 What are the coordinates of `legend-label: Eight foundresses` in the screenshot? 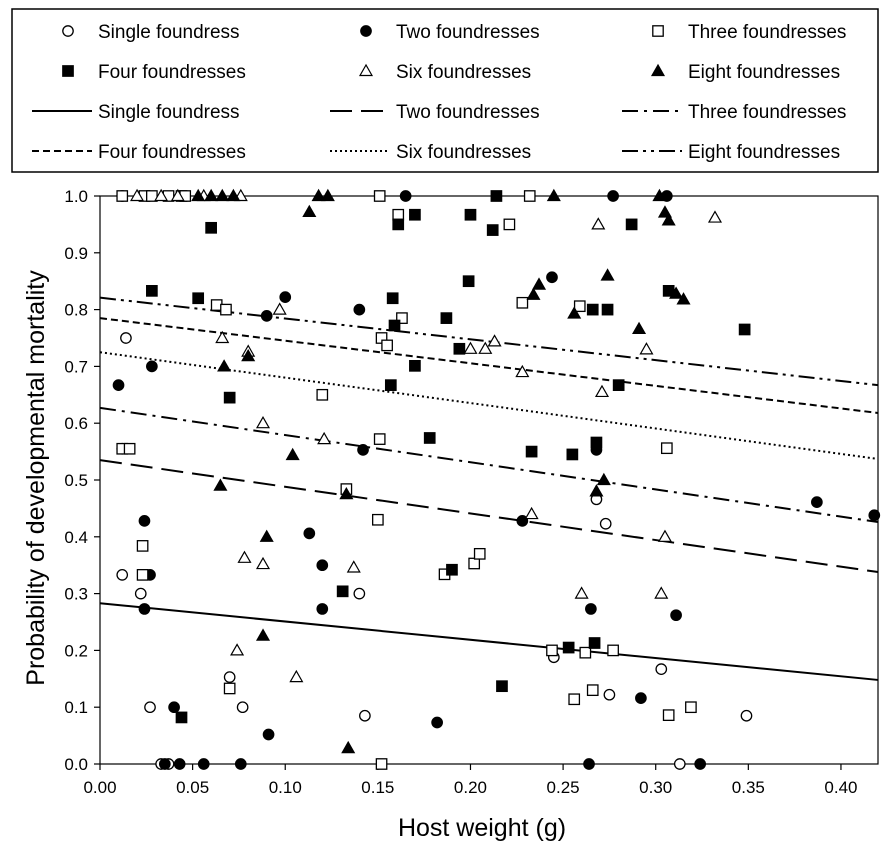 It's located at (764, 72).